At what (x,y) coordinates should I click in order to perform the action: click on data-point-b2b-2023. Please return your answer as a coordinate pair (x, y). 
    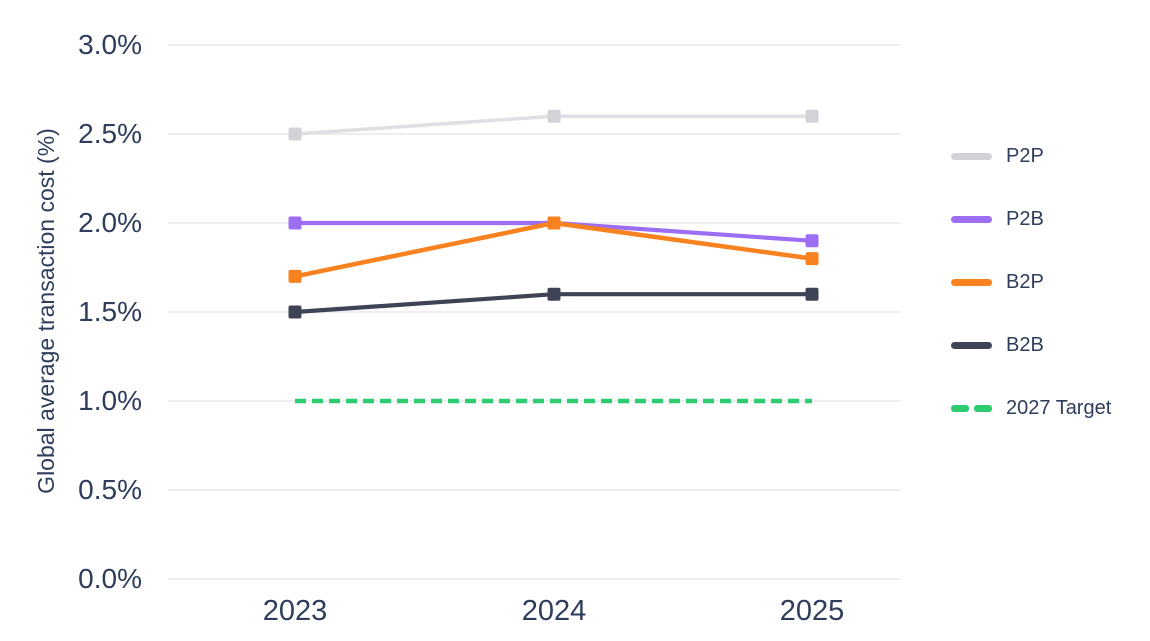
    Looking at the image, I should click on (295, 312).